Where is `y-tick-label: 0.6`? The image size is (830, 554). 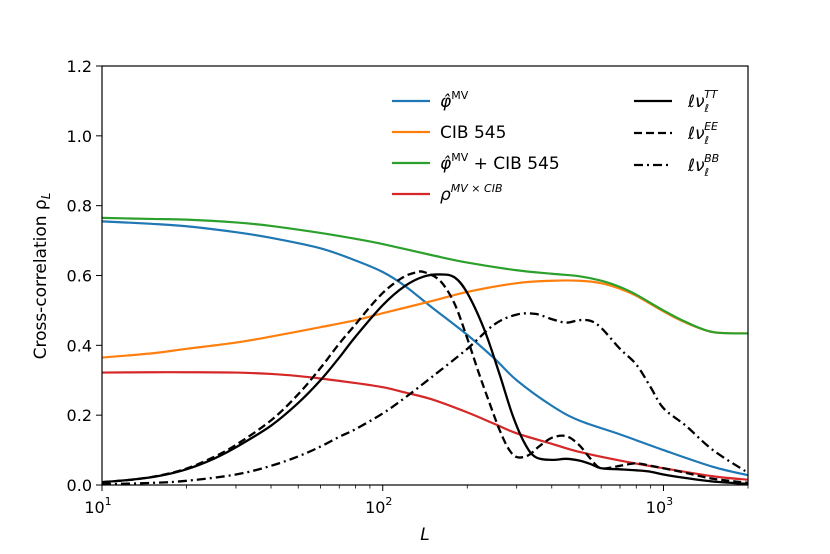
y-tick-label: 0.6 is located at coordinates (79, 276).